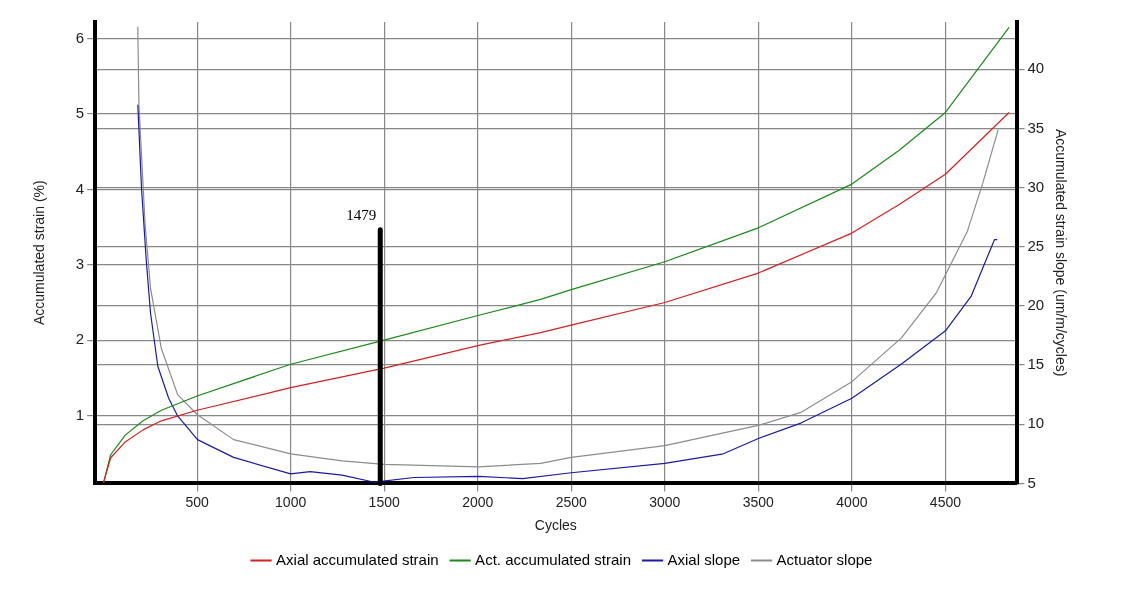 Image resolution: width=1124 pixels, height=601 pixels. Describe the element at coordinates (555, 525) in the screenshot. I see `x-axis-title: Cycles` at that location.